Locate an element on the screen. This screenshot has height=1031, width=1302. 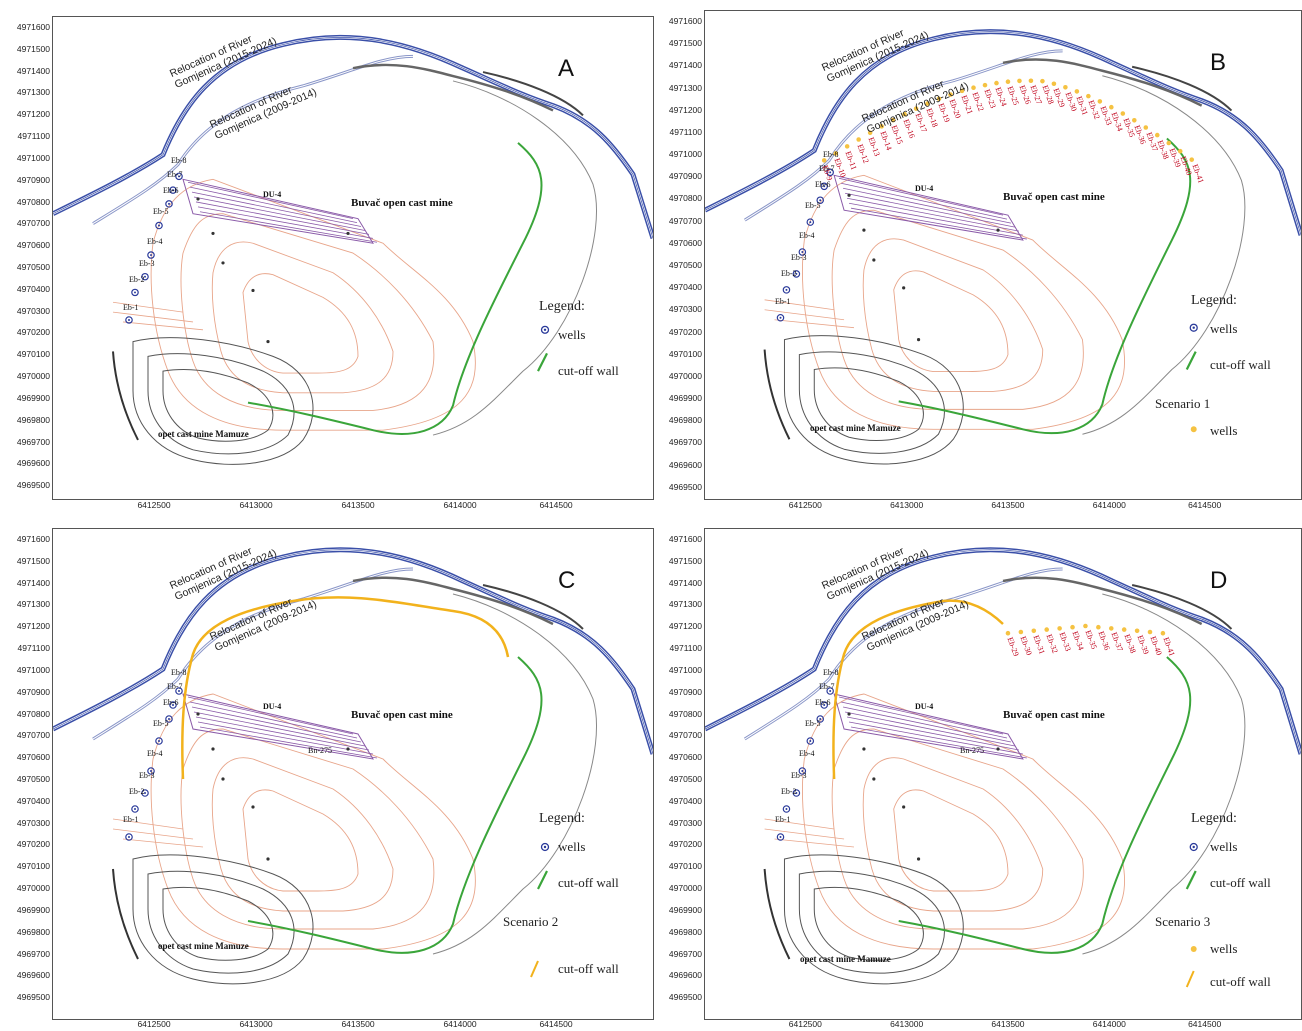
y-tick-label: 4970400 is located at coordinates (685, 287).